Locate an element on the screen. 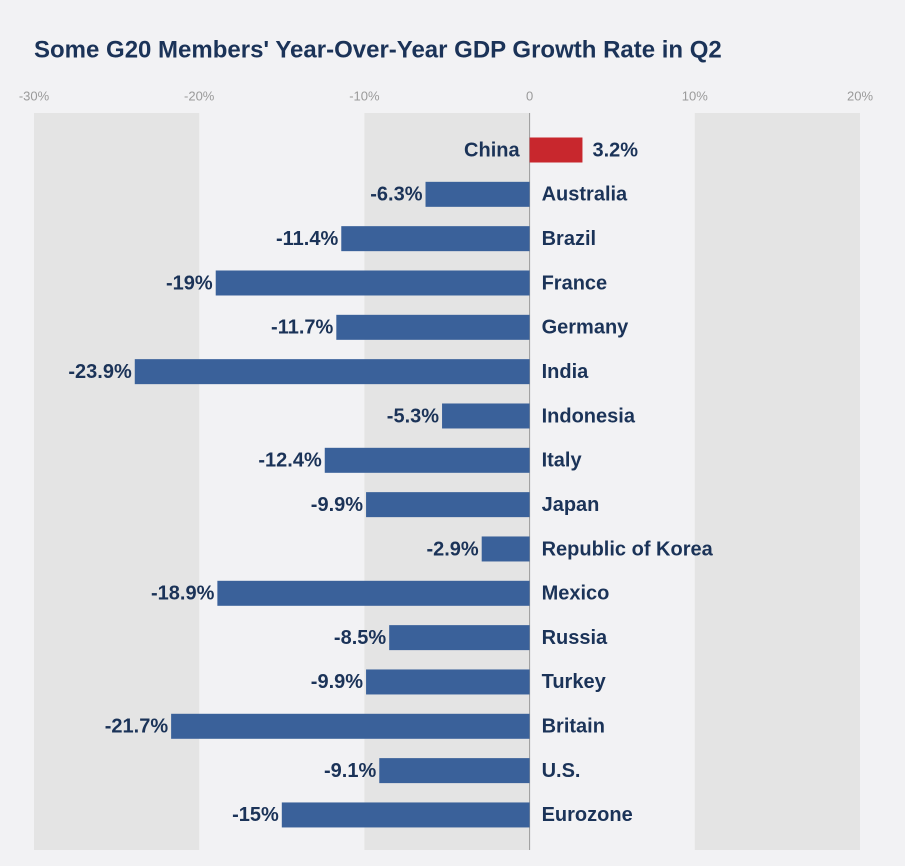 This screenshot has height=866, width=905. value-label: -21.7% is located at coordinates (137, 727).